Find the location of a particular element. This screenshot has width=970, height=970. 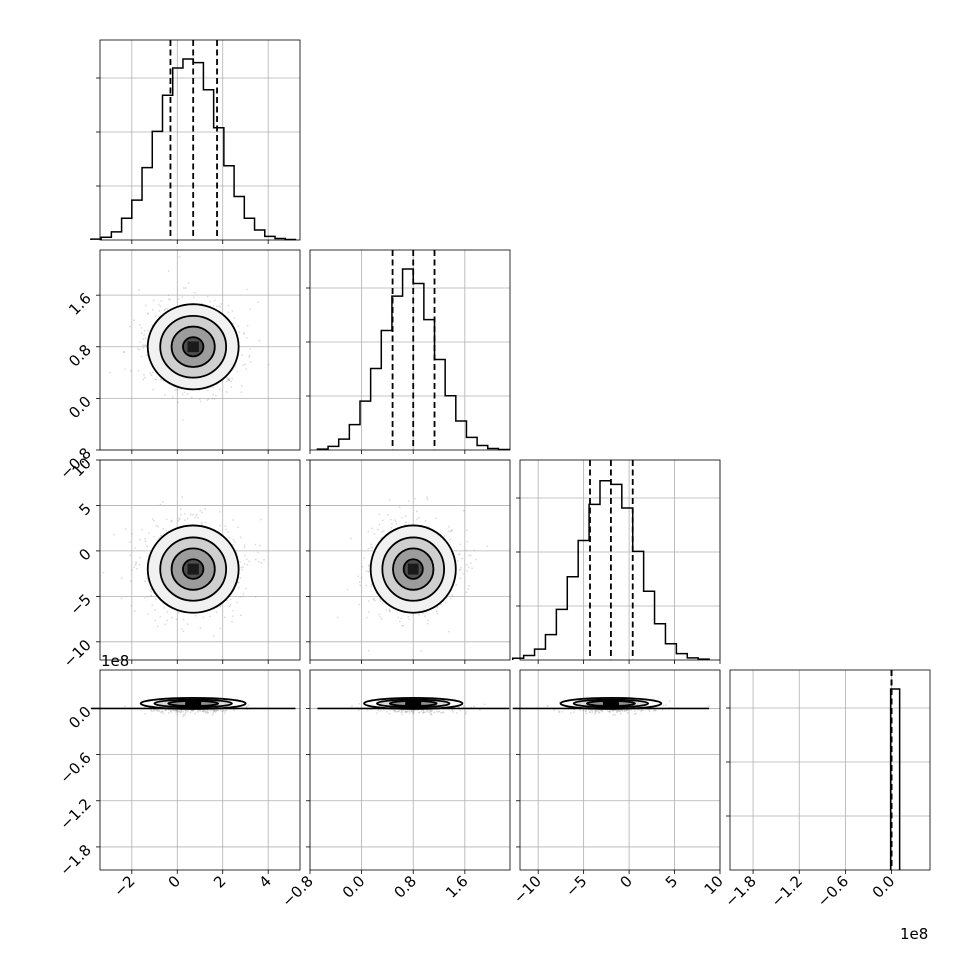

panel-frame is located at coordinates (620, 560).